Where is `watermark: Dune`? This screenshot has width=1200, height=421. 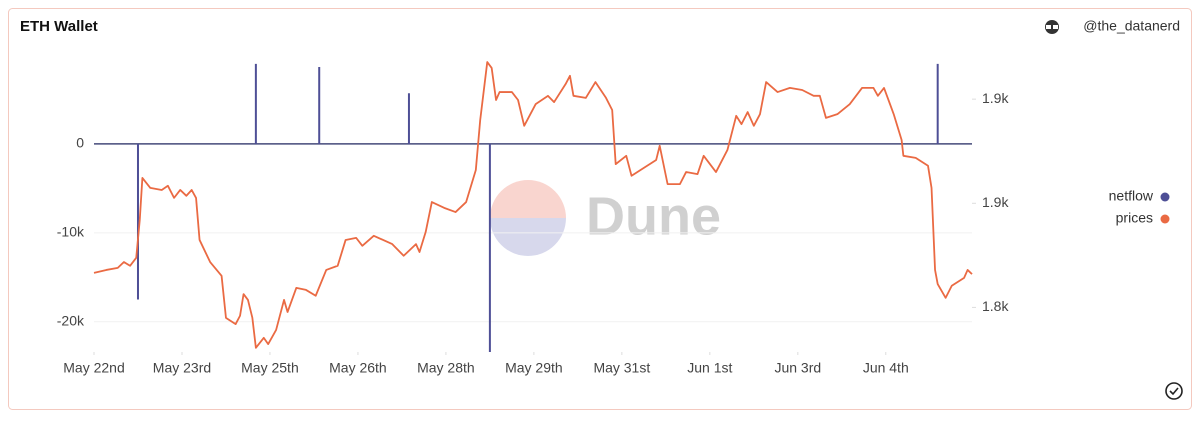
watermark: Dune is located at coordinates (653, 216).